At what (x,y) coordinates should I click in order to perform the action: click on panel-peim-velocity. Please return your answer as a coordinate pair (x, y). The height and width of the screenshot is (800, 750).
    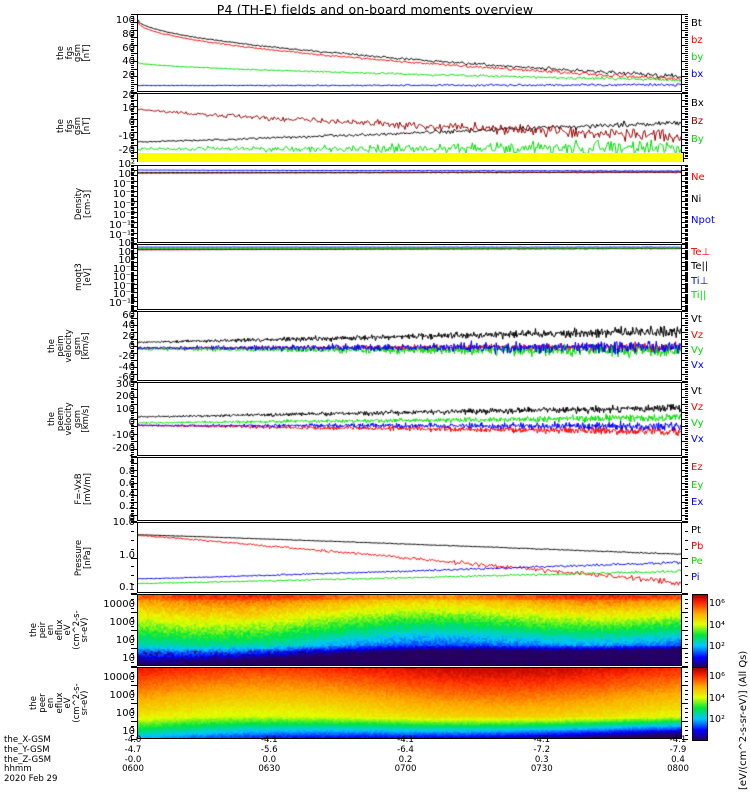
    Looking at the image, I should click on (409, 346).